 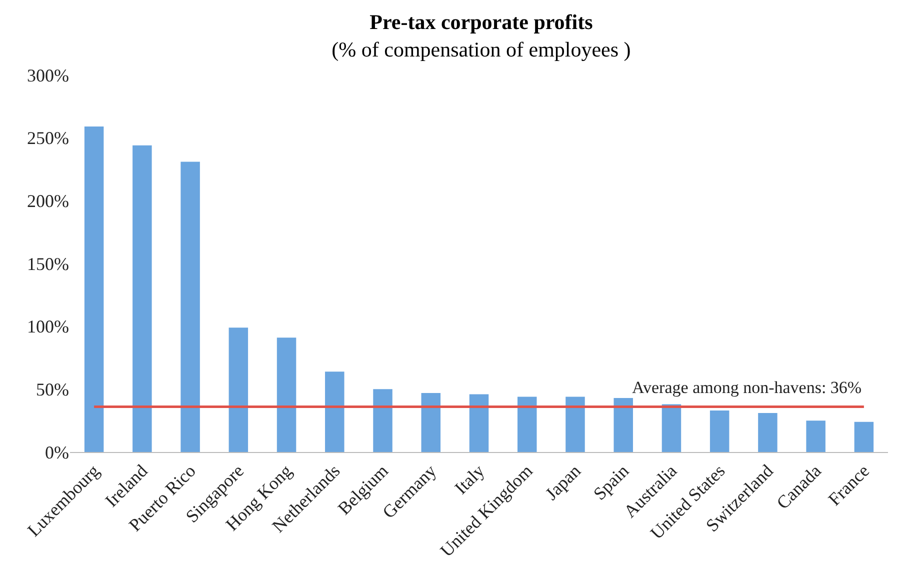 What do you see at coordinates (48, 138) in the screenshot?
I see `y-tick-label: 250%` at bounding box center [48, 138].